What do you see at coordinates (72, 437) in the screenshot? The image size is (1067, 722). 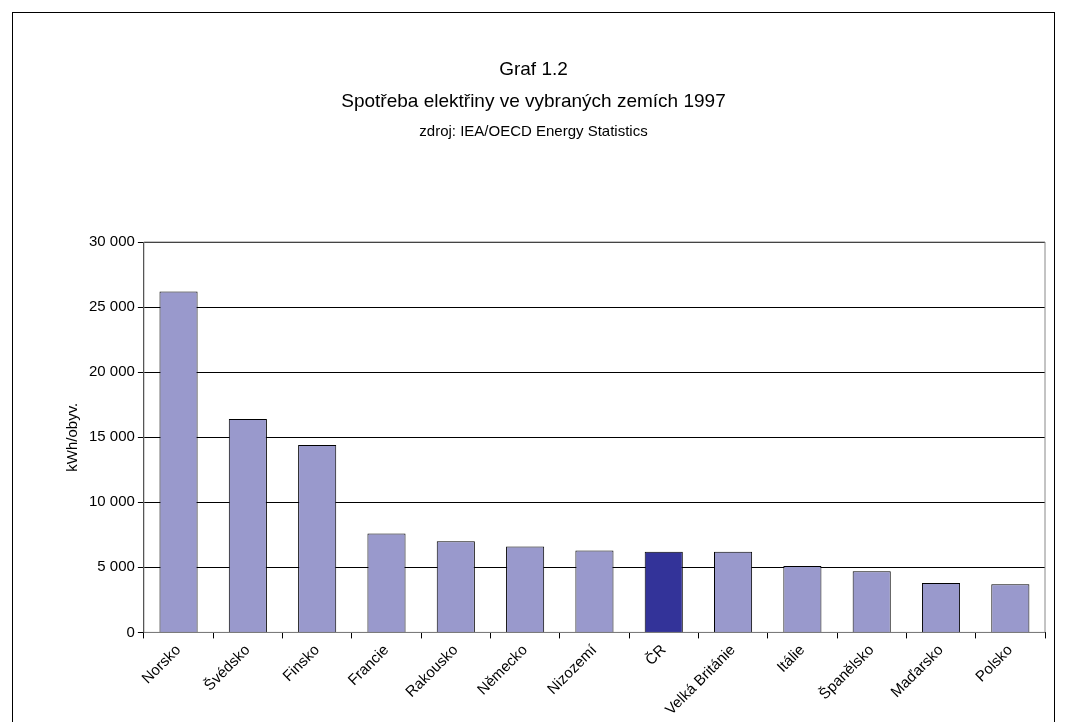 I see `y-axis-title: kWh/obyv.` at bounding box center [72, 437].